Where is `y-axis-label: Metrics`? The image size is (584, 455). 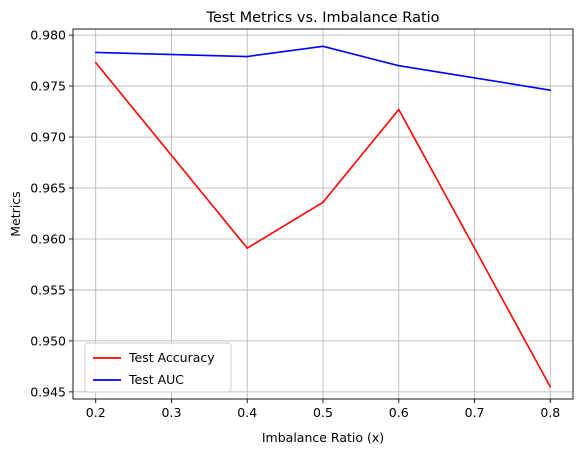
y-axis-label: Metrics is located at coordinates (15, 213).